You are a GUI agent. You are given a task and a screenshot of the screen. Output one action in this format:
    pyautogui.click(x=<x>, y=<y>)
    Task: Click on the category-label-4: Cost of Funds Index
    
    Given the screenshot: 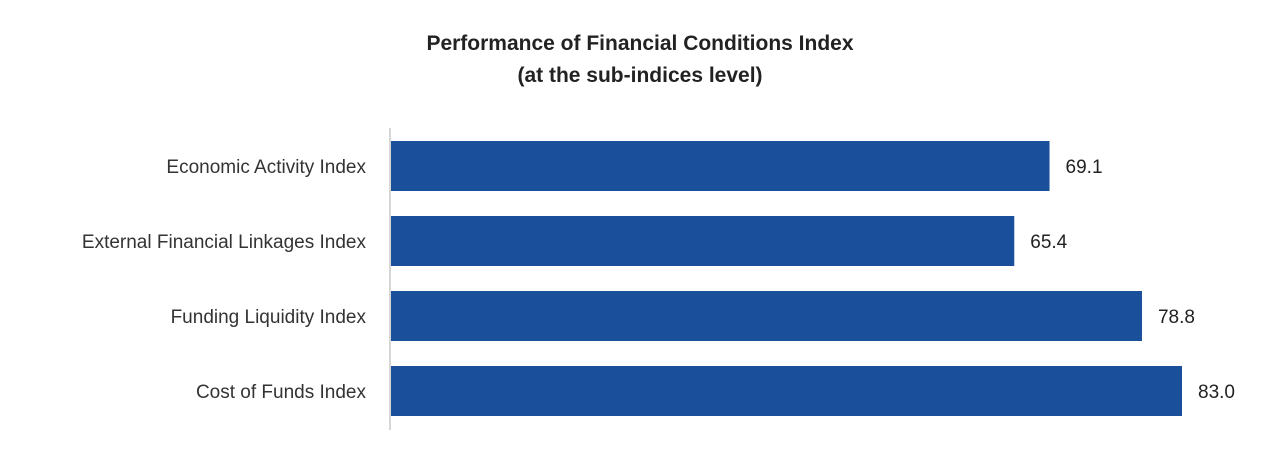 What is the action you would take?
    pyautogui.click(x=281, y=392)
    